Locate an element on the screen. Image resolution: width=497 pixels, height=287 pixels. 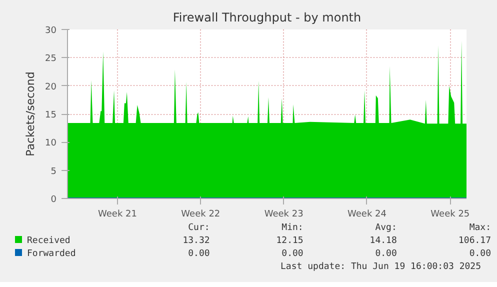
text: Last update: Thu Jun 19 16:00:03 2025 is located at coordinates (381, 267).